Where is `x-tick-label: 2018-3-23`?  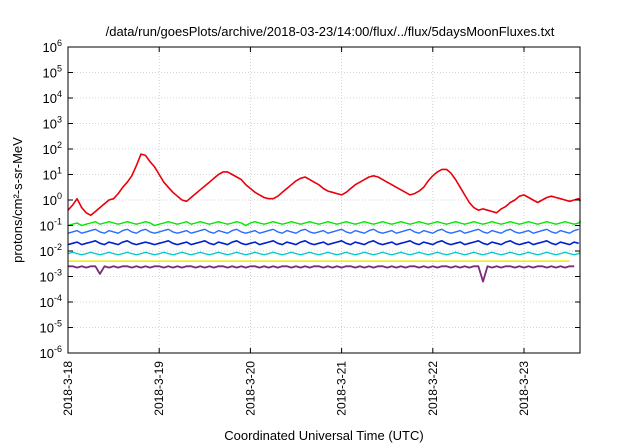
x-tick-label: 2018-3-23 is located at coordinates (524, 388).